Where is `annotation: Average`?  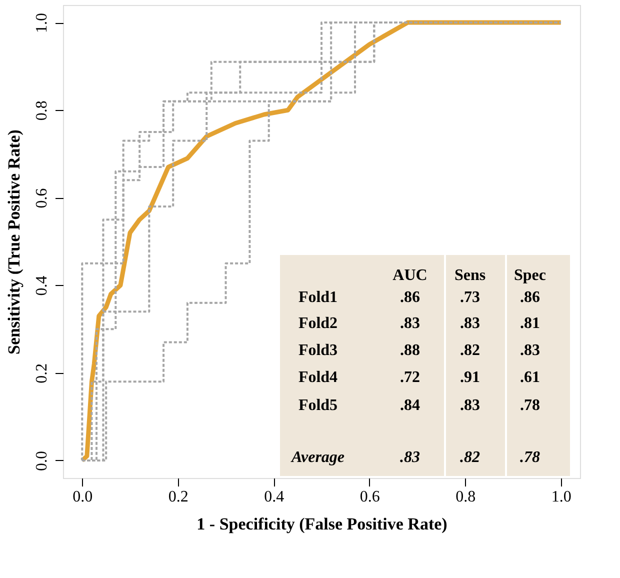
annotation: Average is located at coordinates (317, 457).